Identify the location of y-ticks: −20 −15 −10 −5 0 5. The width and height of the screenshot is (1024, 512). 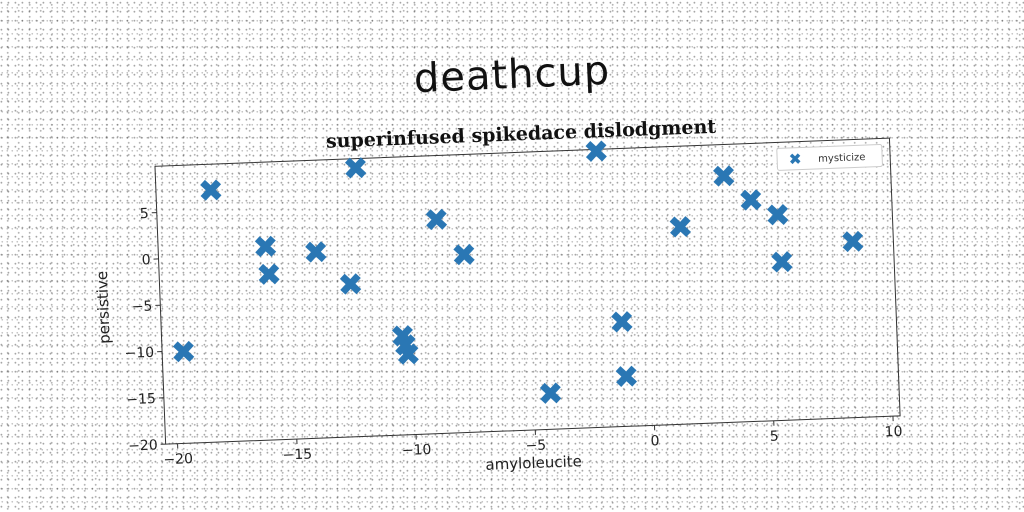
(145, 330).